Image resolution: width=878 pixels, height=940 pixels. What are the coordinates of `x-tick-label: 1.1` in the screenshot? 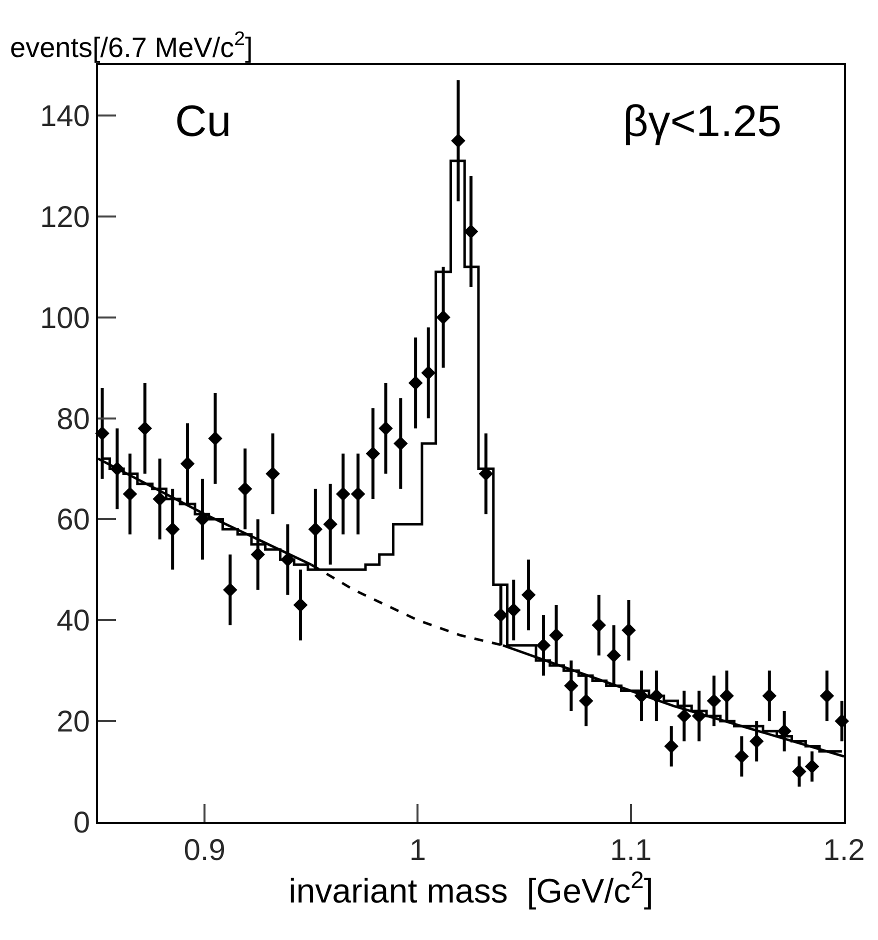 It's located at (631, 850).